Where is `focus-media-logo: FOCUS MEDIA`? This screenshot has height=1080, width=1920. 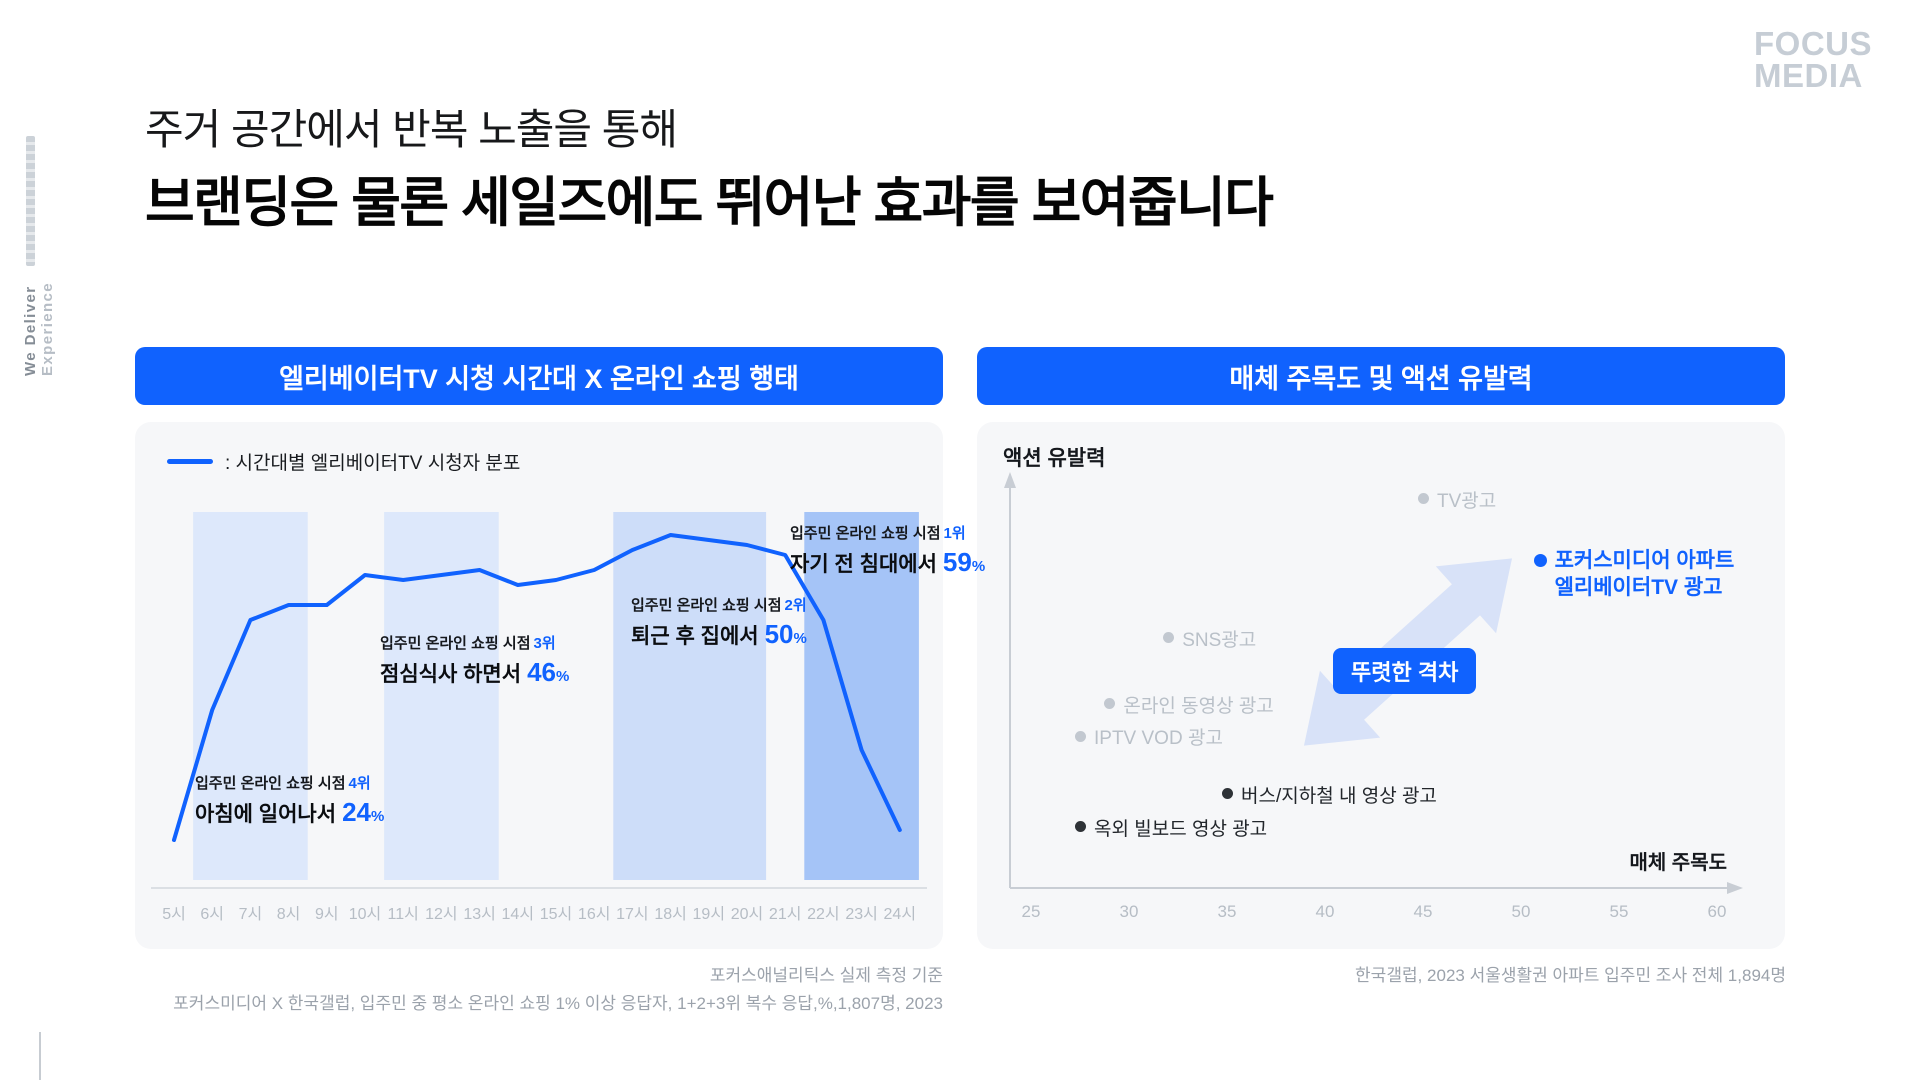 focus-media-logo: FOCUS MEDIA is located at coordinates (1813, 60).